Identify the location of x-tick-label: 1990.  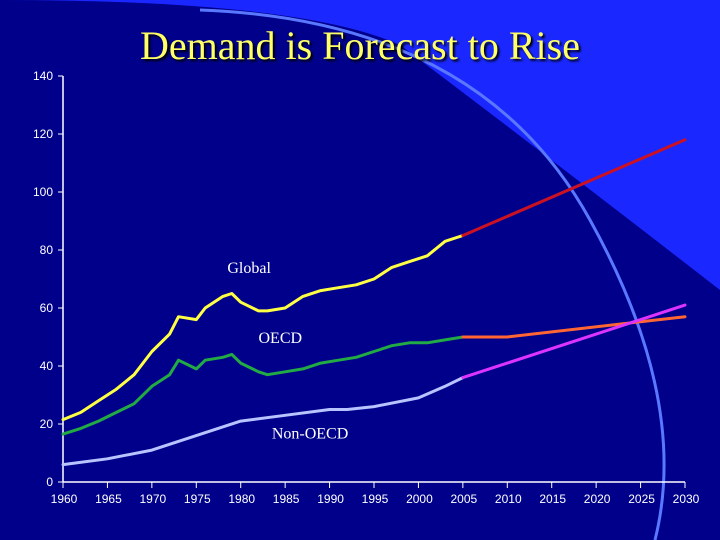
(330, 499).